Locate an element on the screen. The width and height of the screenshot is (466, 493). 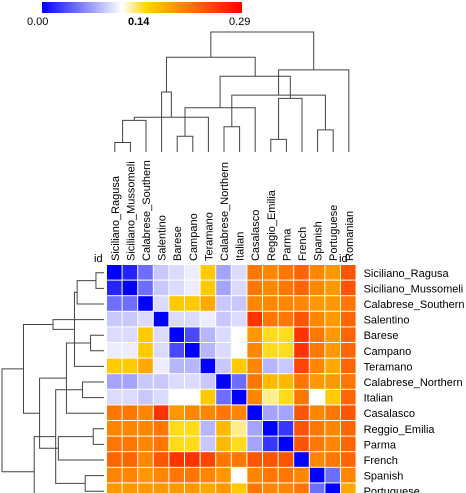
column-label: French is located at coordinates (303, 244).